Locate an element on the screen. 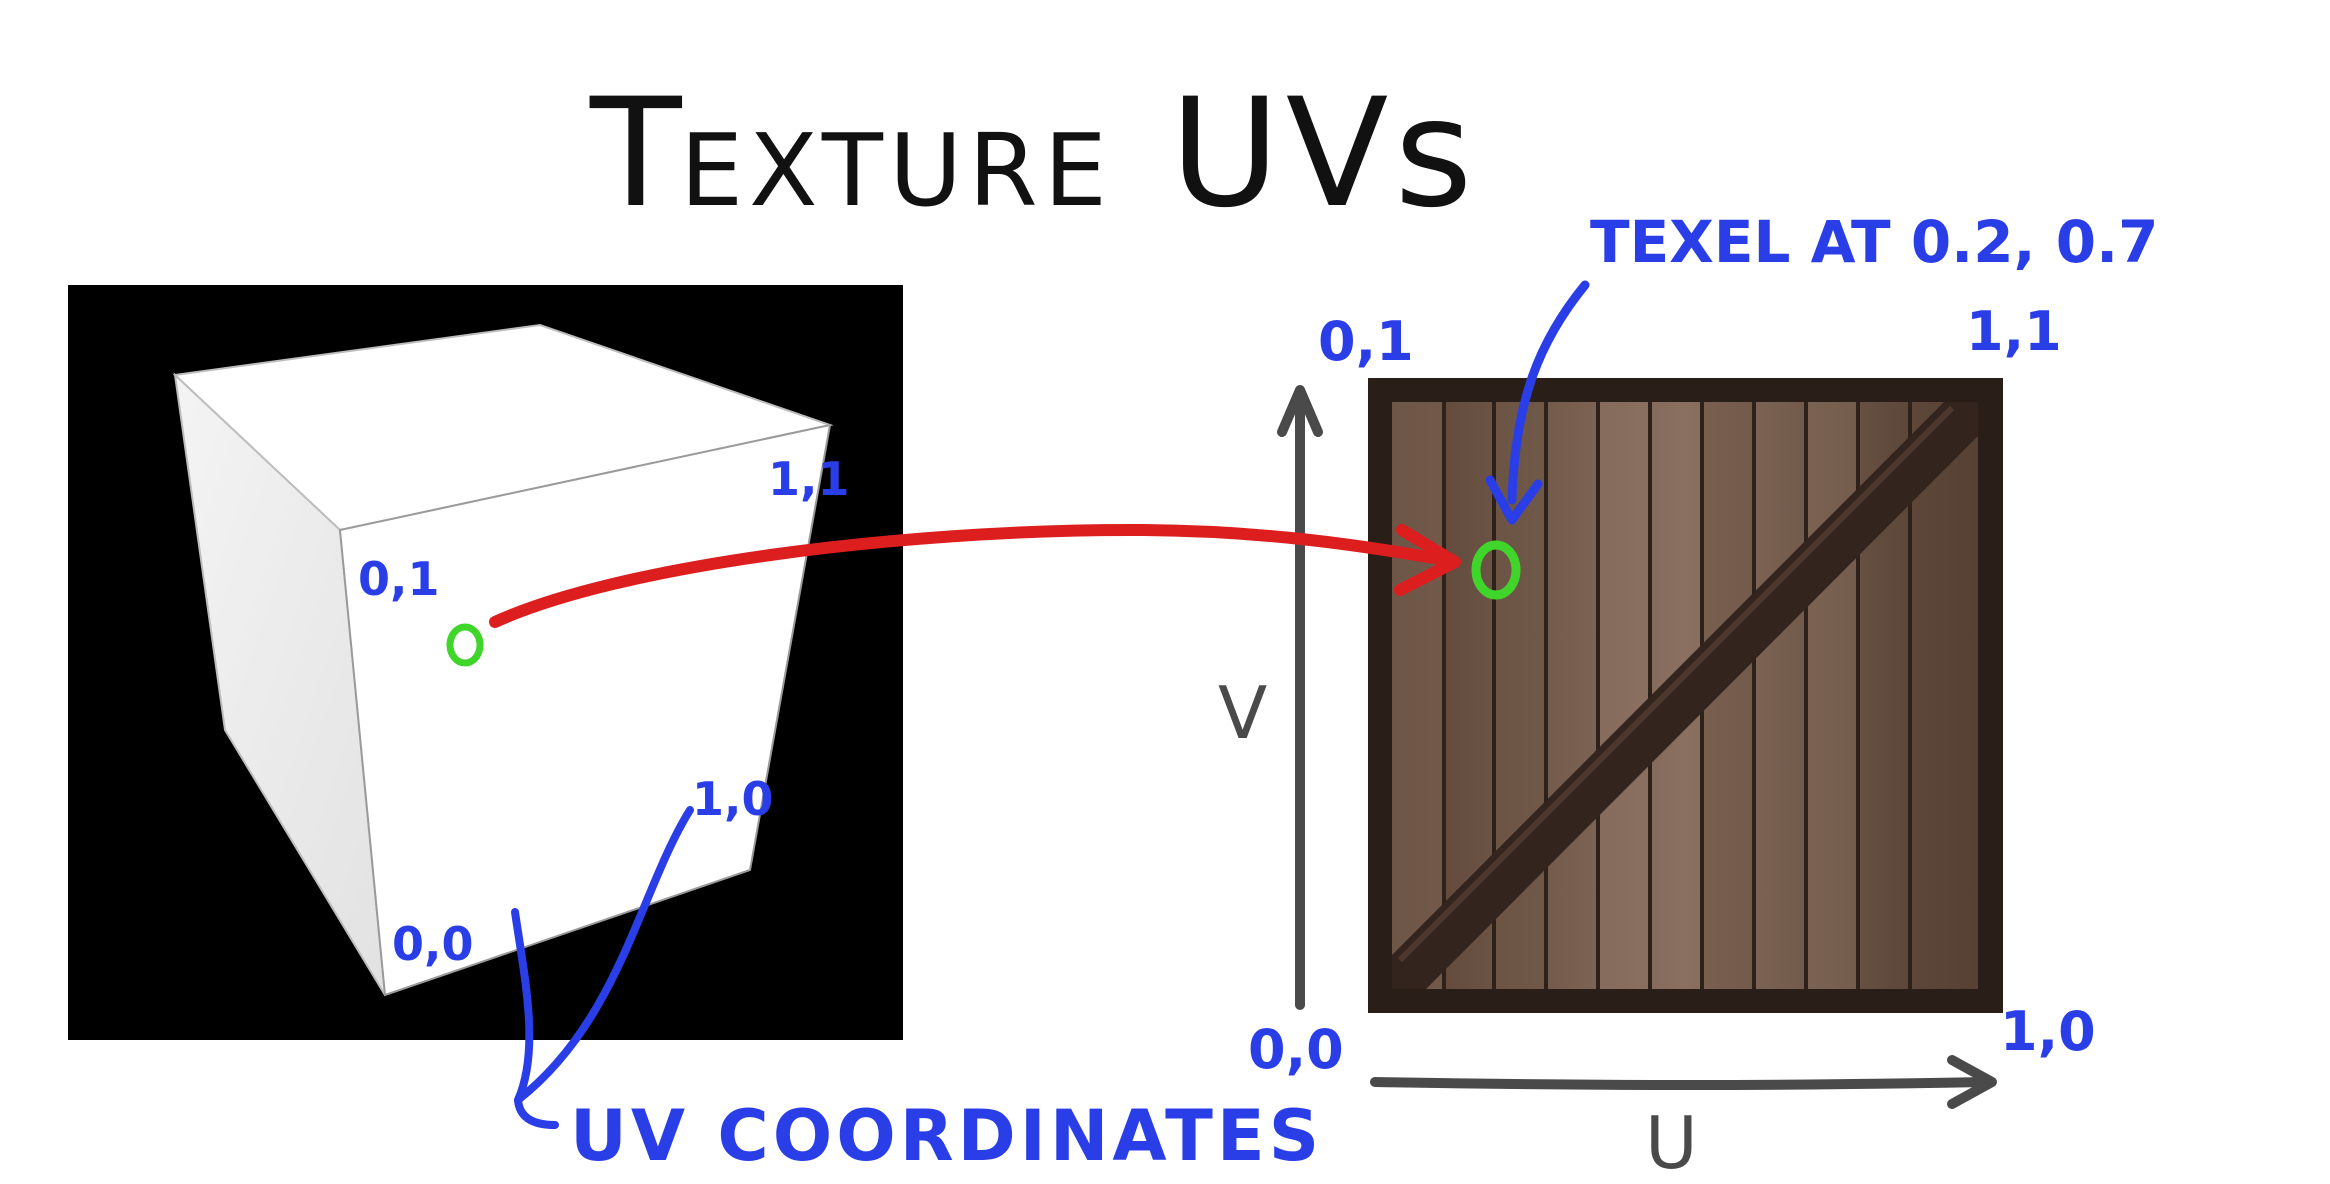 The height and width of the screenshot is (1184, 2330). v-axis-arrowhead is located at coordinates (1300, 411).